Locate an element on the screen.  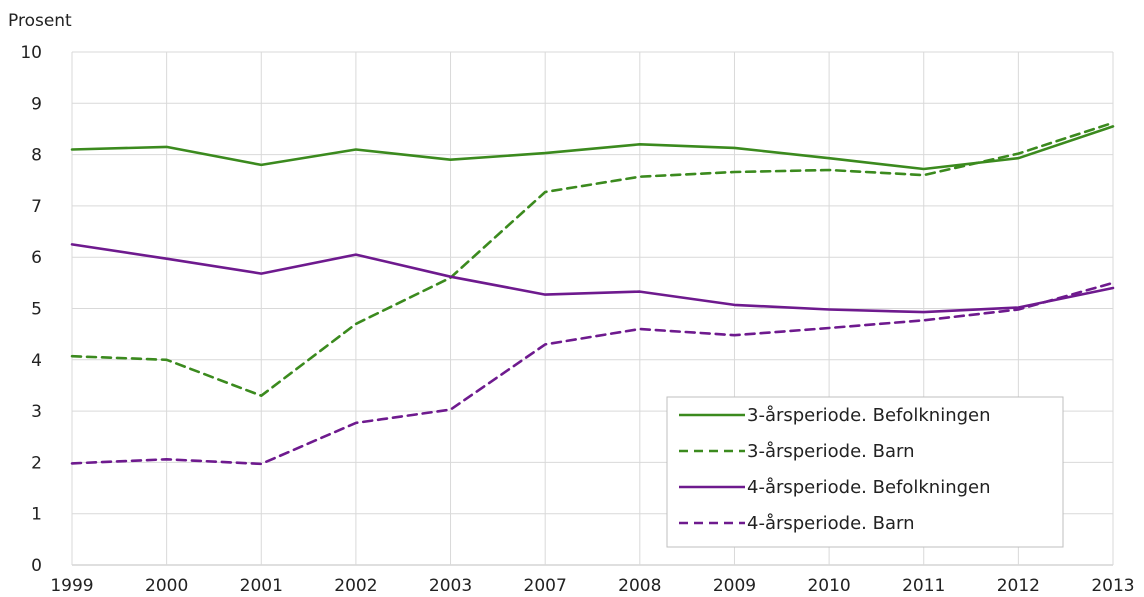
x-tick-label: 2007 is located at coordinates (545, 586).